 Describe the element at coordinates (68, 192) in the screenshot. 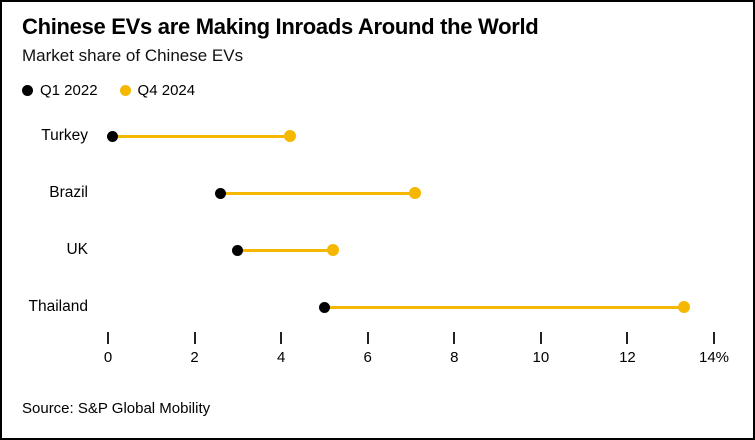

I see `category-label-brazil: Brazil` at that location.